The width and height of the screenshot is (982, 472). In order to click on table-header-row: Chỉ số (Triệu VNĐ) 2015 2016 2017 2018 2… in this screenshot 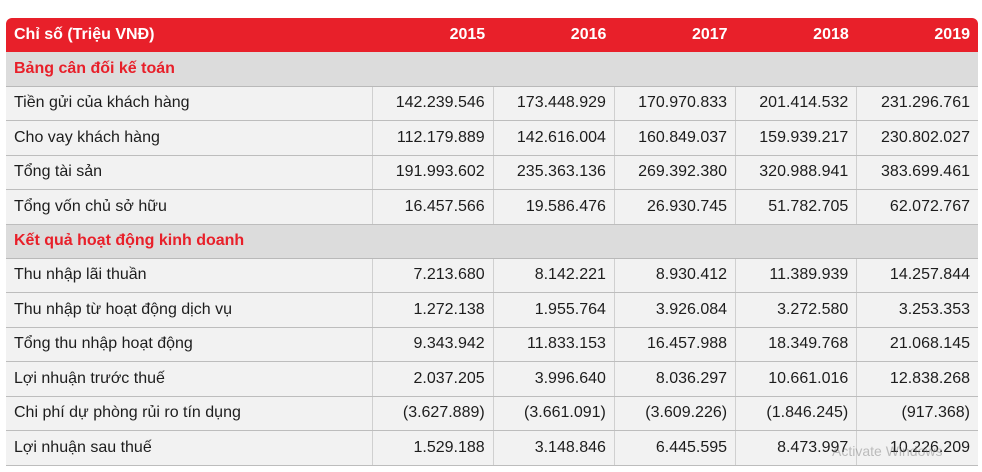, I will do `click(492, 35)`.